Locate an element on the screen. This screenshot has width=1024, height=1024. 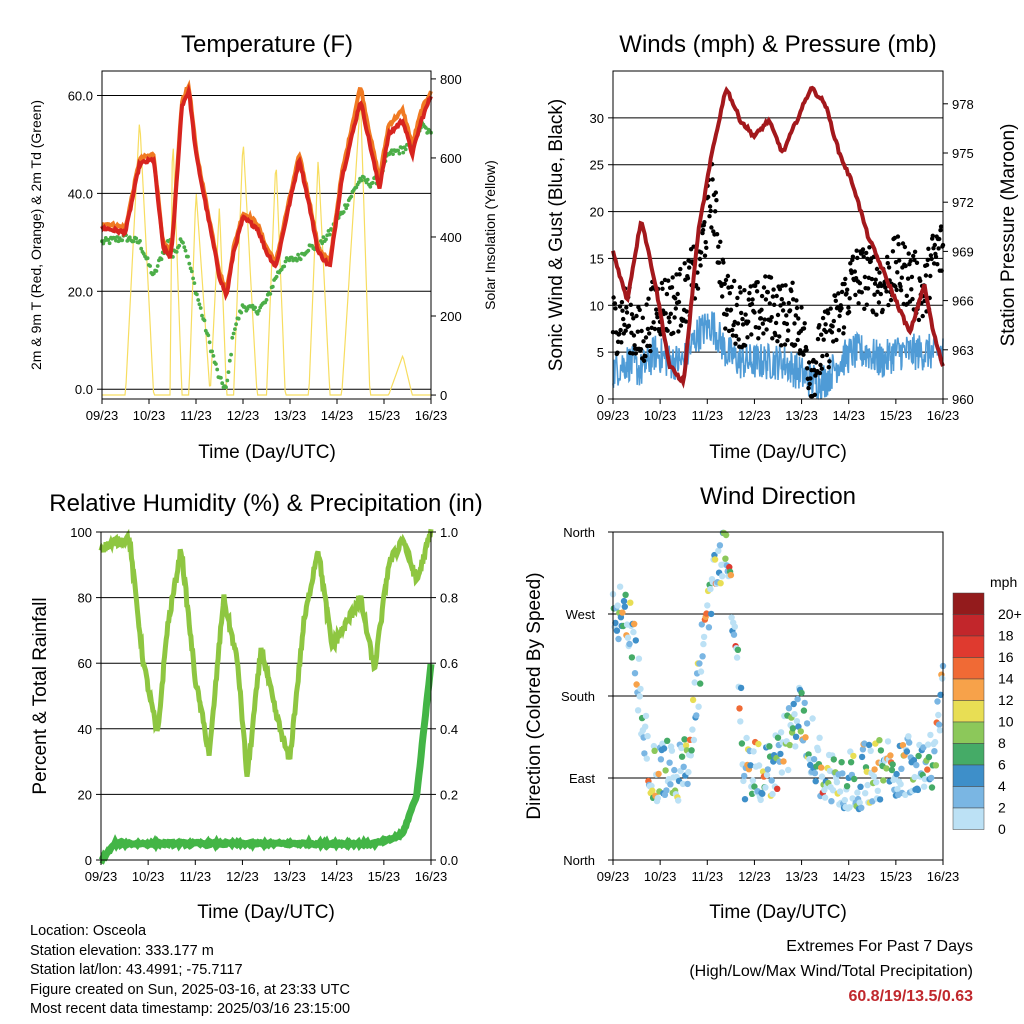
x-tick-label: 15/23 is located at coordinates (896, 876).